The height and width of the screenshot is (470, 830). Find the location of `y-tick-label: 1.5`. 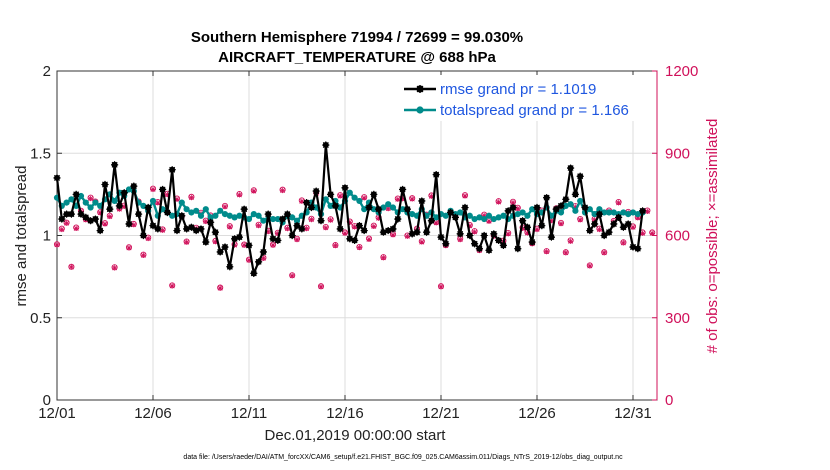

y-tick-label: 1.5 is located at coordinates (40, 153).